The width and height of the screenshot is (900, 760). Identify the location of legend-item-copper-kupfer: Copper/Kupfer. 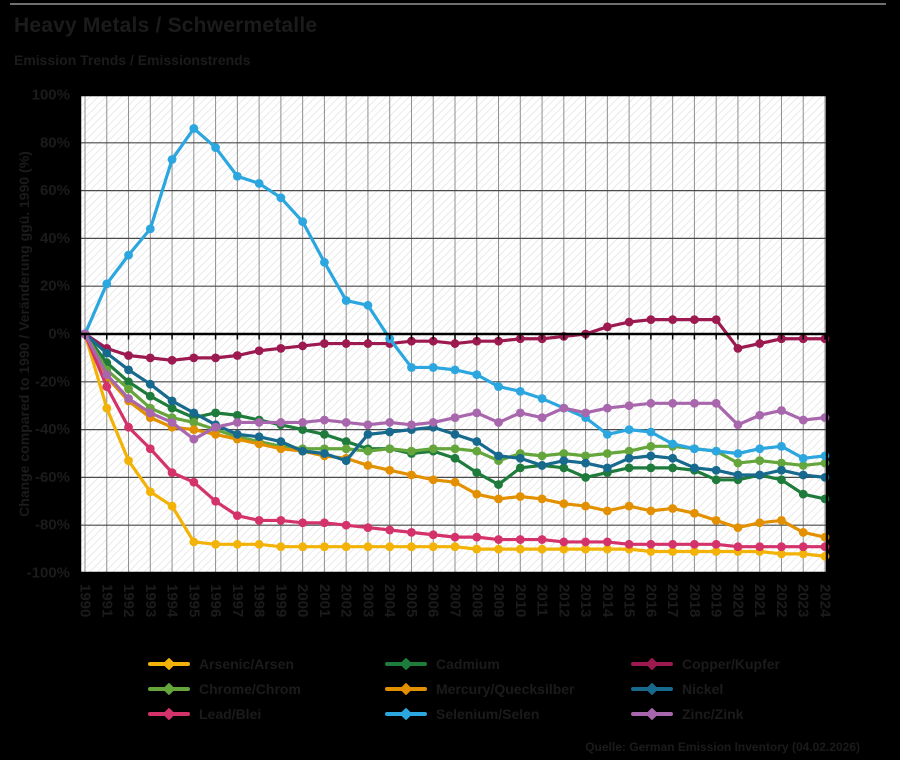
(716, 664).